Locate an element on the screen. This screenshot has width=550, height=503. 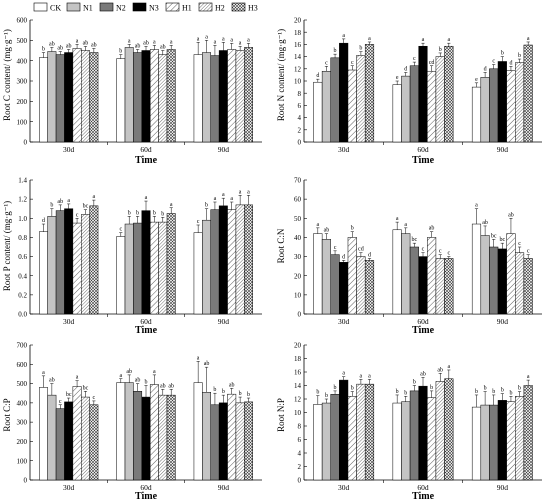
y-tick-label: 2 is located at coordinates (300, 130).